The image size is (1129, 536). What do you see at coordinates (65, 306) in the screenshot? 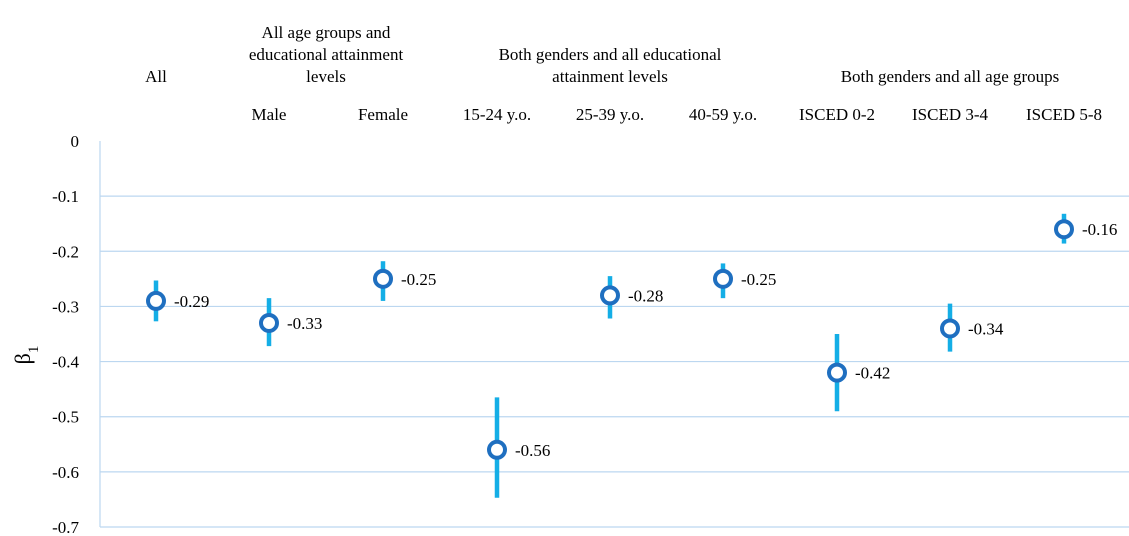
I see `y-tick-label: -0.3` at bounding box center [65, 306].